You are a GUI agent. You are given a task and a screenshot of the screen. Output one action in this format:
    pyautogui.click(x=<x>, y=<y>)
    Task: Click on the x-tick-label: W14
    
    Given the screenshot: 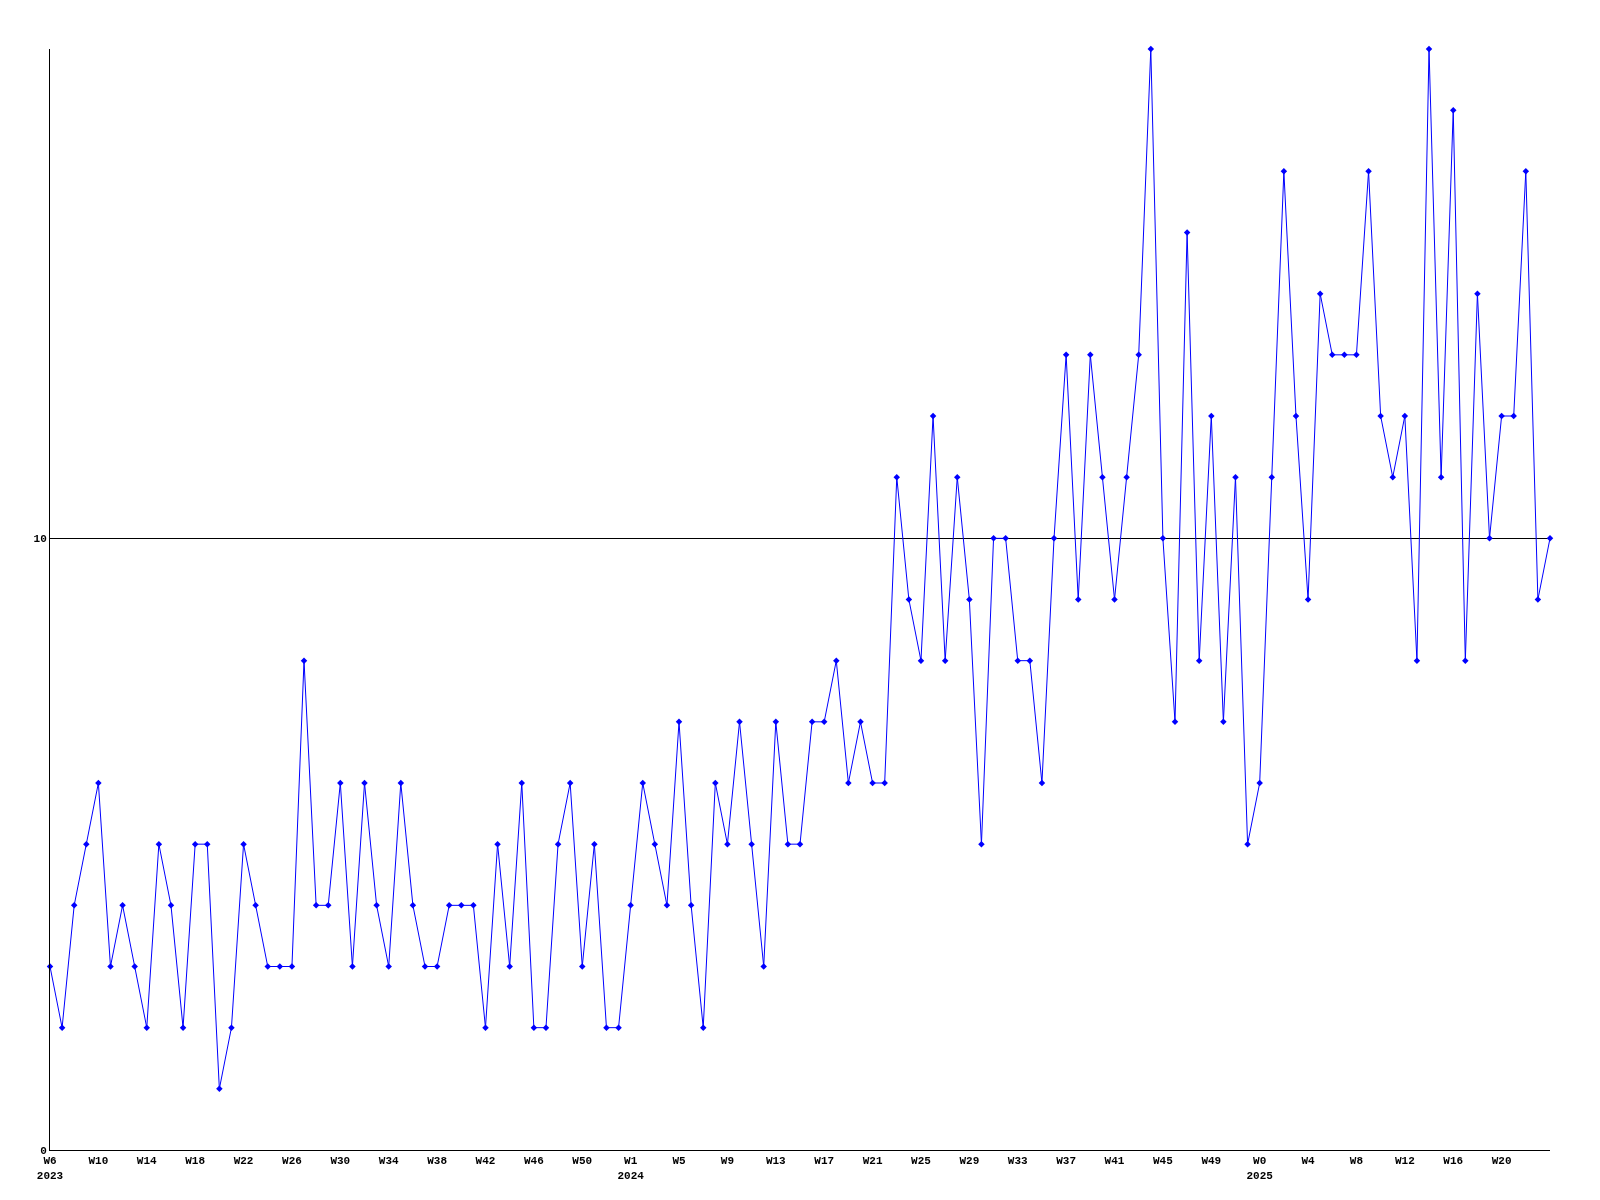 What is the action you would take?
    pyautogui.click(x=147, y=1161)
    